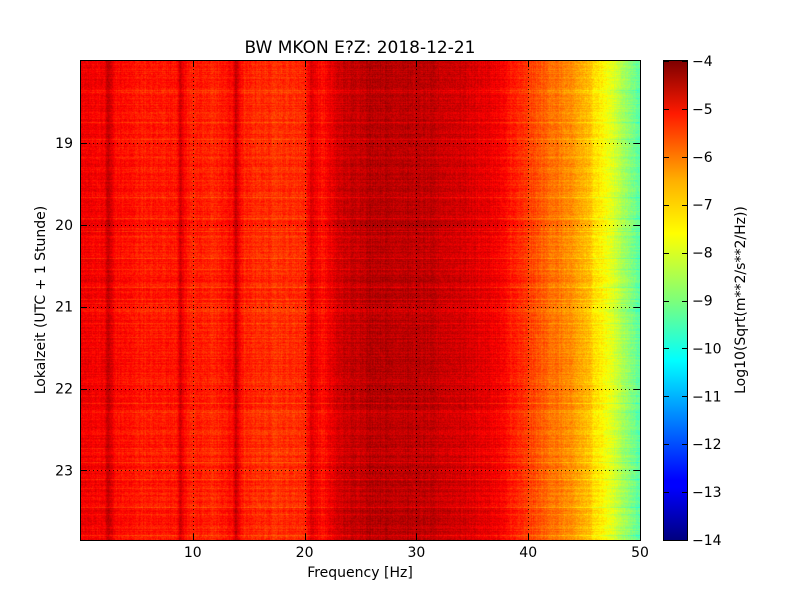 The height and width of the screenshot is (600, 800). Describe the element at coordinates (416, 553) in the screenshot. I see `x-tick-label: 30` at that location.